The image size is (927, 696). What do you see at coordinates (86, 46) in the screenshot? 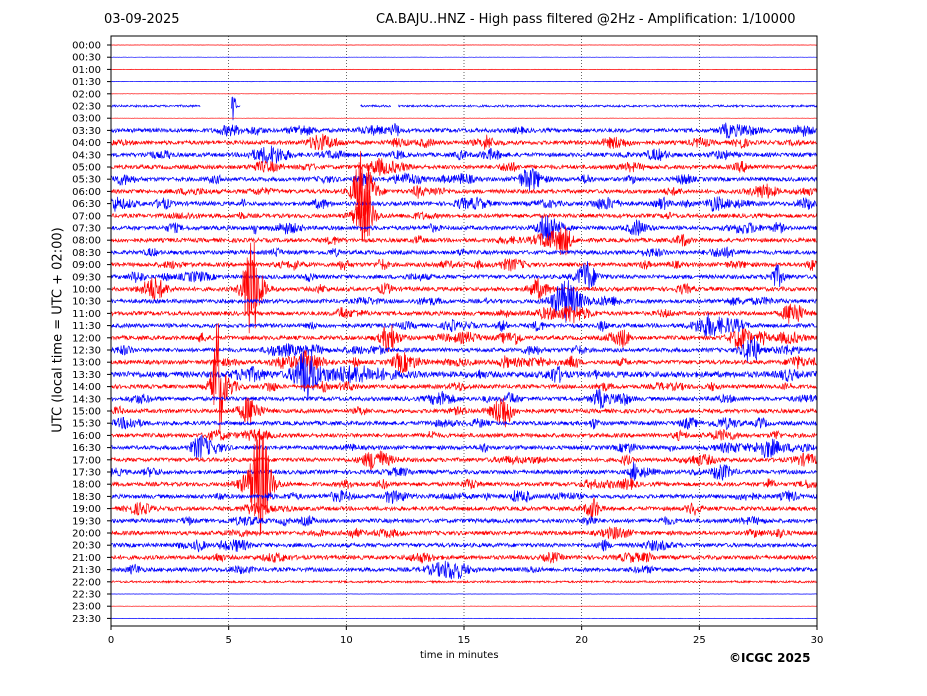
I see `y-tick-label: 00:00` at bounding box center [86, 46].